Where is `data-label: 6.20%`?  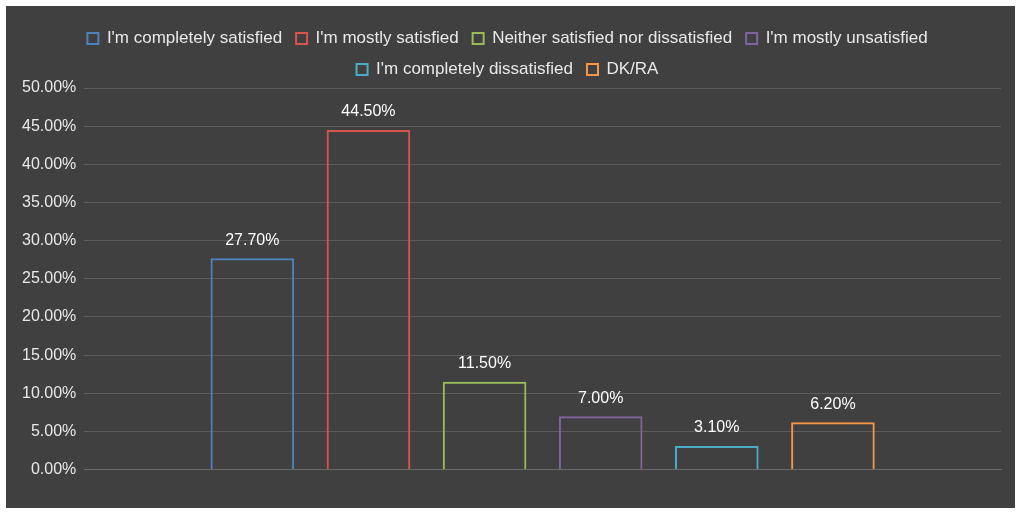
data-label: 6.20% is located at coordinates (833, 403).